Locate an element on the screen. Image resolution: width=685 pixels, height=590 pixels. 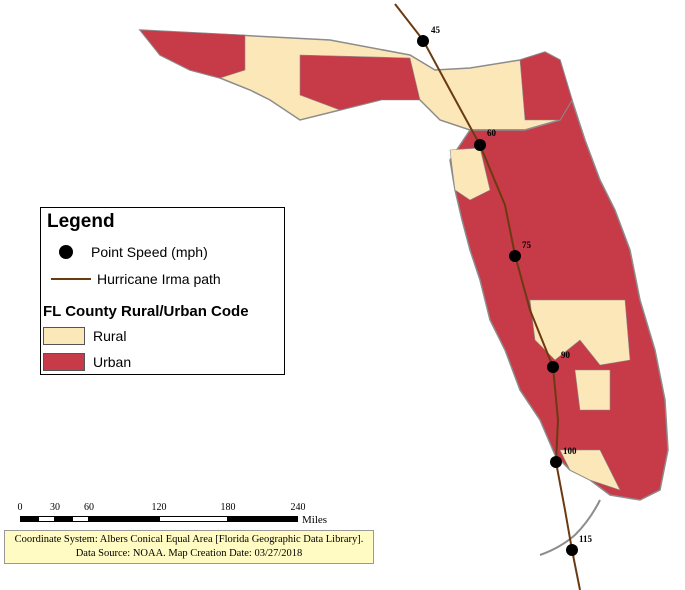
urban-panhandle-west is located at coordinates (192, 54).